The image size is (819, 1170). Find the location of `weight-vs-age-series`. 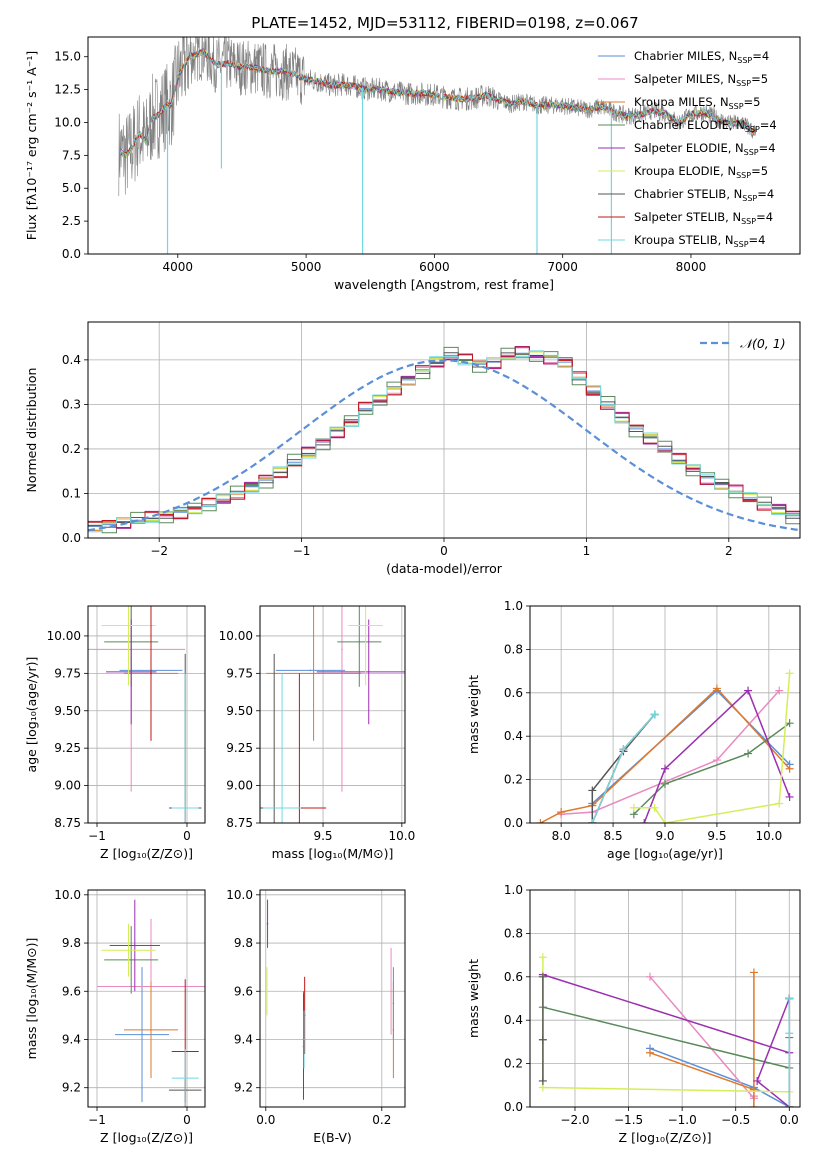

weight-vs-age-series is located at coordinates (665, 746).